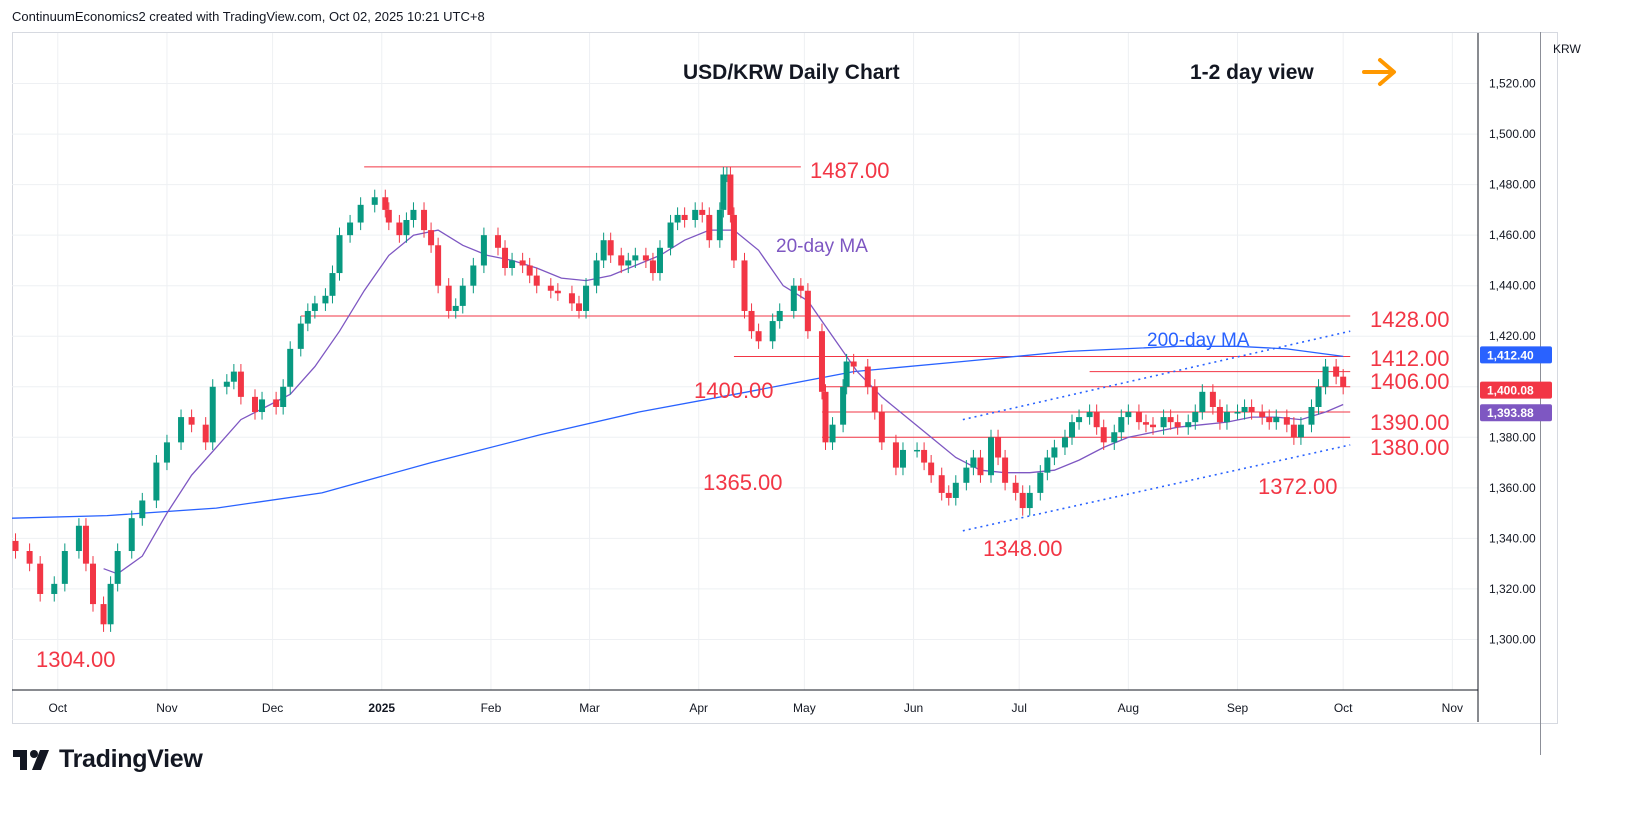 This screenshot has width=1632, height=828. I want to click on x-tick-label: Apr, so click(698, 708).